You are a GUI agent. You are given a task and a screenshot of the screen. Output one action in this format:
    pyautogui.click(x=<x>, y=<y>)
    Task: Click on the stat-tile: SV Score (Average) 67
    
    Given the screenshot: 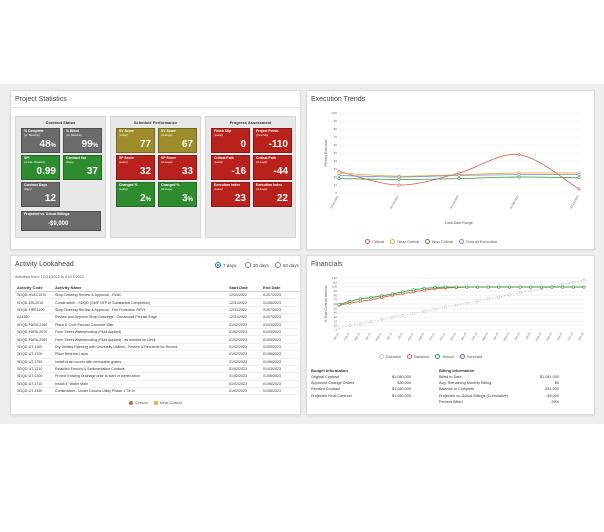 What is the action you would take?
    pyautogui.click(x=177, y=140)
    